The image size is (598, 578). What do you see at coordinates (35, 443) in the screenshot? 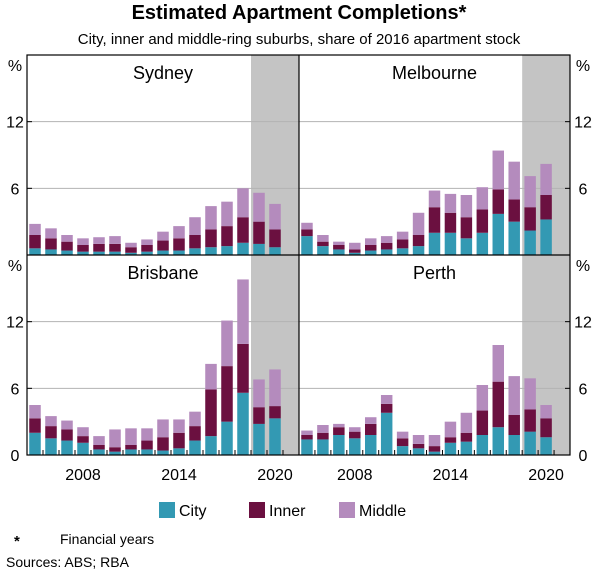
I see `bar-city-2005` at bounding box center [35, 443].